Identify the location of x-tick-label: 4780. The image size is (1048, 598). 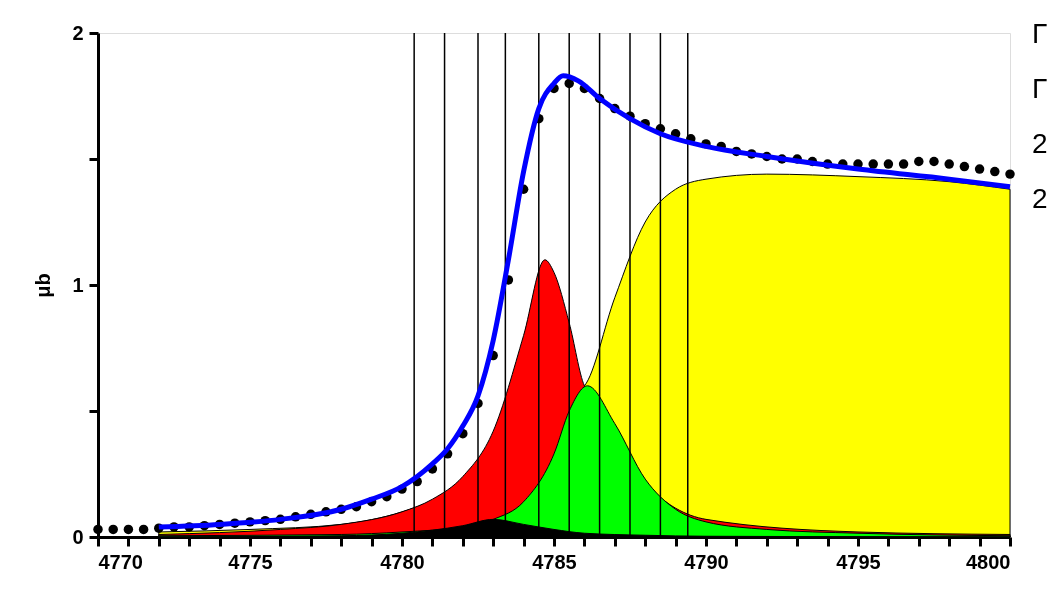
(402, 561).